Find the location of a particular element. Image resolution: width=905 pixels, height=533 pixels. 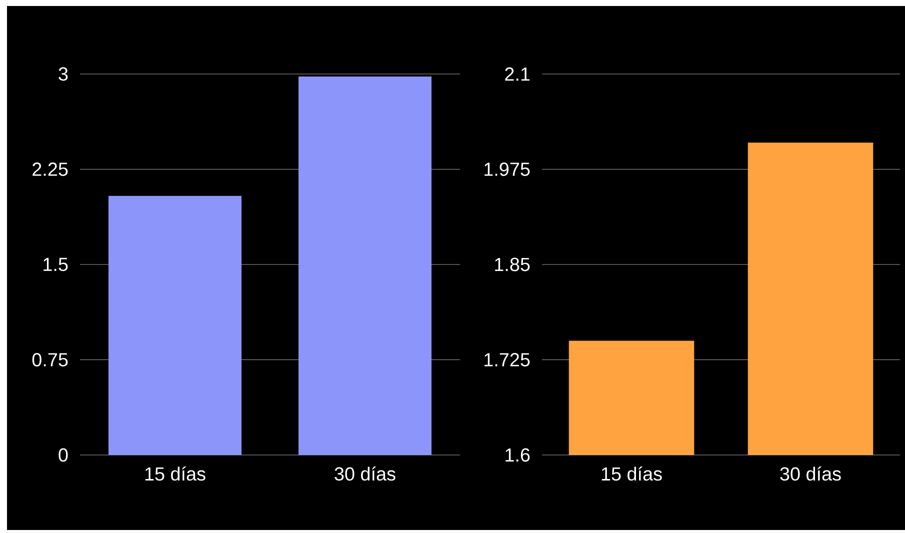

y-tick-label: 1.6 is located at coordinates (518, 455).